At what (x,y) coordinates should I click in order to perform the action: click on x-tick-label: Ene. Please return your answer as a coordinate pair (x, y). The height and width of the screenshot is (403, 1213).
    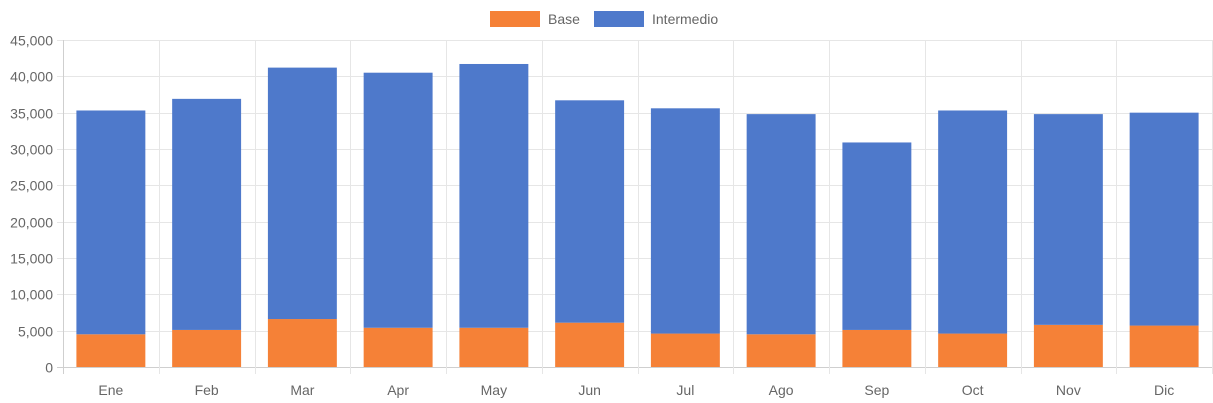
    Looking at the image, I should click on (110, 390).